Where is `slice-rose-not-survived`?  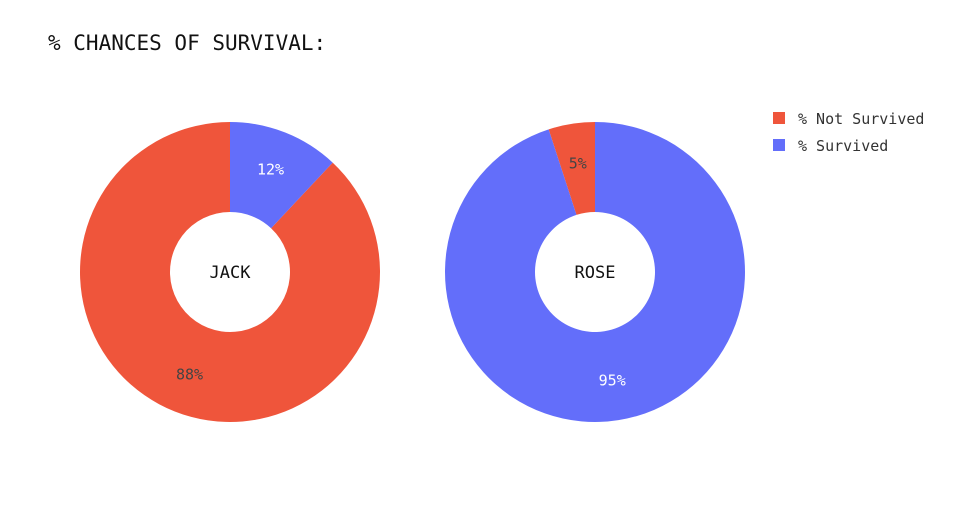 slice-rose-not-survived is located at coordinates (571, 168).